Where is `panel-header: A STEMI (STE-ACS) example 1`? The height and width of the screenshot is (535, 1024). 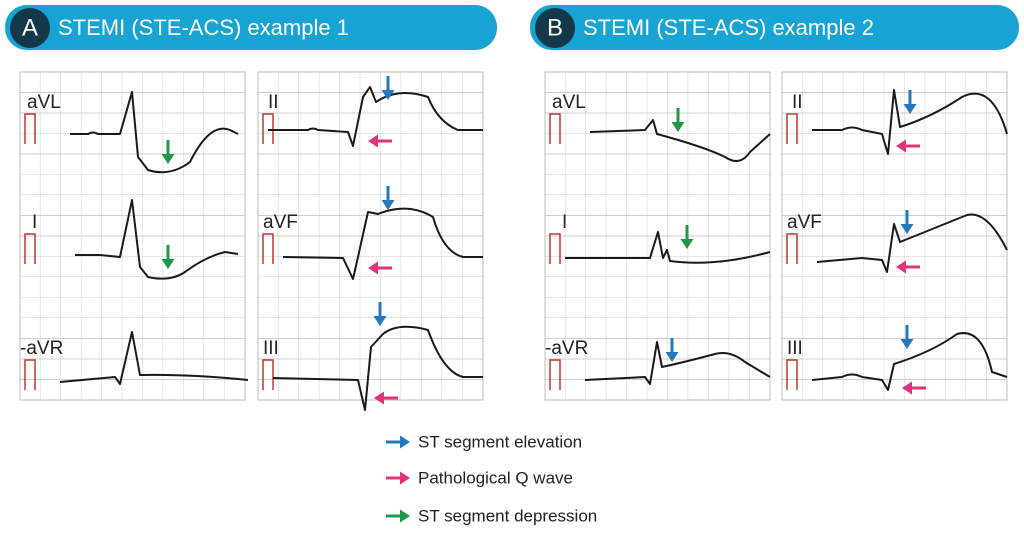 panel-header: A STEMI (STE-ACS) example 1 is located at coordinates (251, 27).